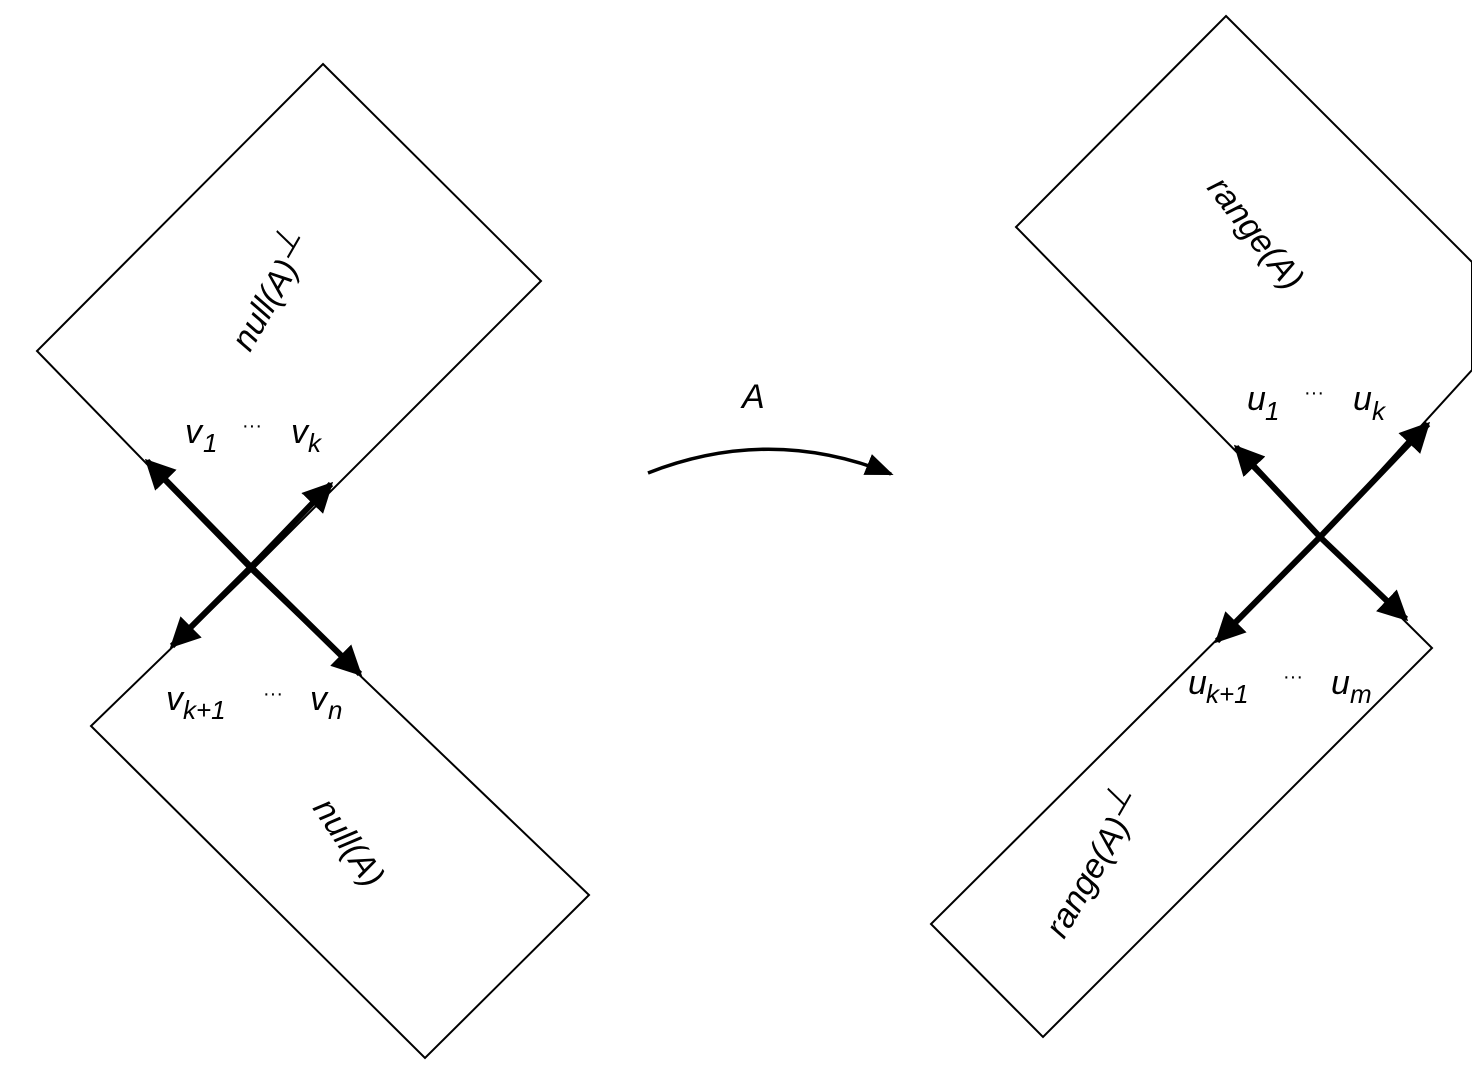 The width and height of the screenshot is (1472, 1068). Describe the element at coordinates (348, 842) in the screenshot. I see `null-label: null(A)` at that location.